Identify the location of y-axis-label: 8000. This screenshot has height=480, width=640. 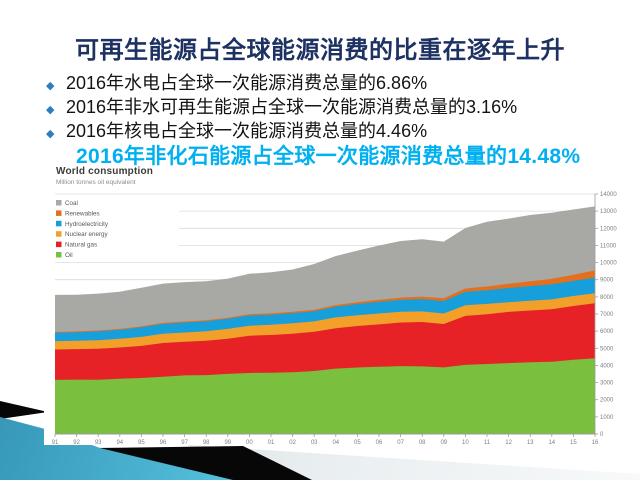
(607, 298).